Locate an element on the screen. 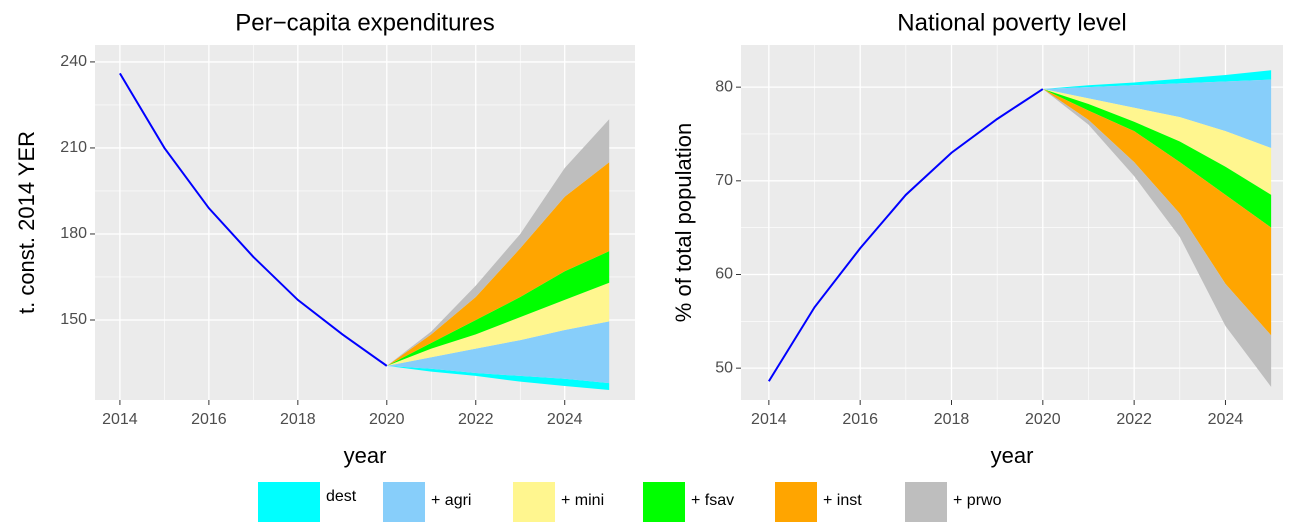 This screenshot has width=1294, height=523. y-axis-title: % of total population is located at coordinates (683, 222).